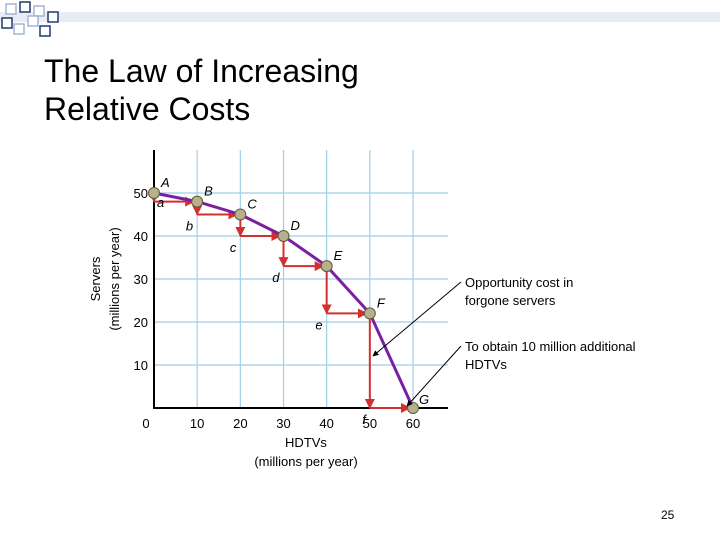  Describe the element at coordinates (283, 236) in the screenshot. I see `curve-point-D` at that location.